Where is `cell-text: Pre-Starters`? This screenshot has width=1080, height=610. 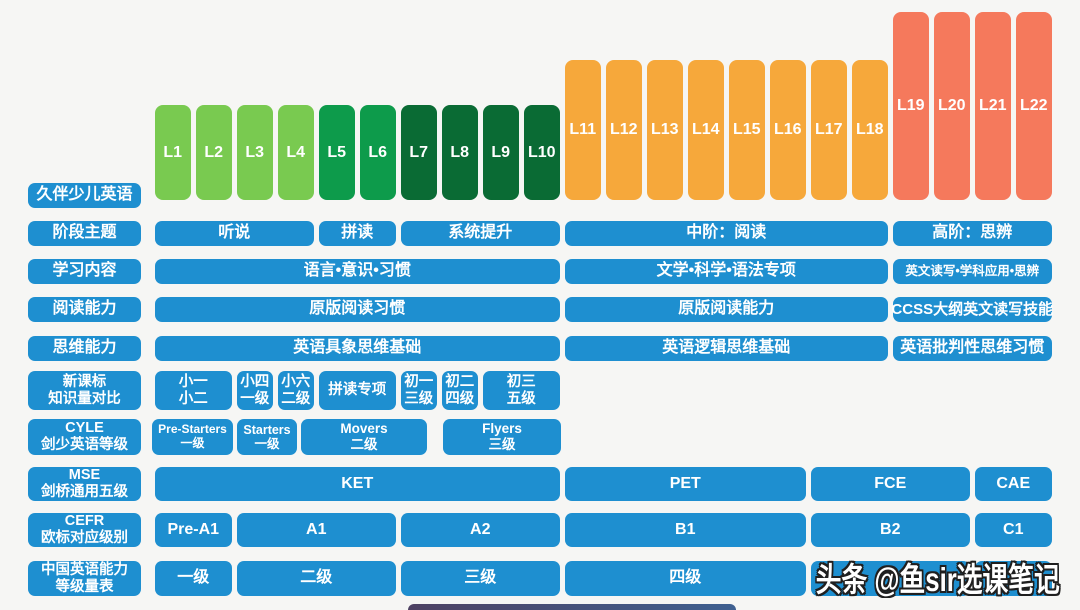
cell-text: Pre-Starters is located at coordinates (192, 429).